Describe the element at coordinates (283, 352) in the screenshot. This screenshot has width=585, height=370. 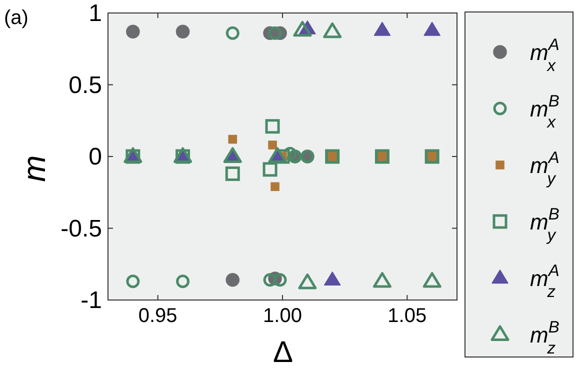
I see `x-axis-title: Δ` at that location.